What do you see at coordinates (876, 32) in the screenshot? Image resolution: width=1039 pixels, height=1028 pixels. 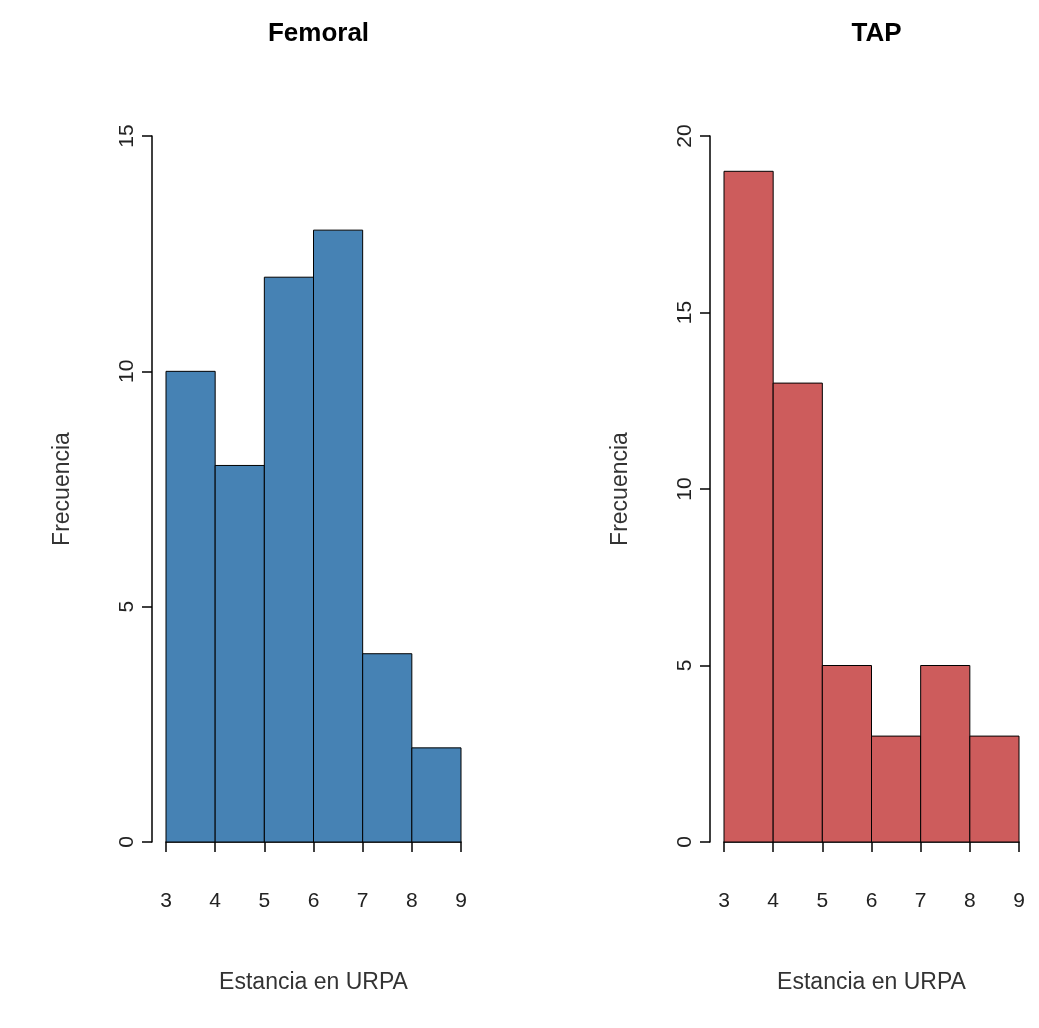 I see `chart-title: TAP` at bounding box center [876, 32].